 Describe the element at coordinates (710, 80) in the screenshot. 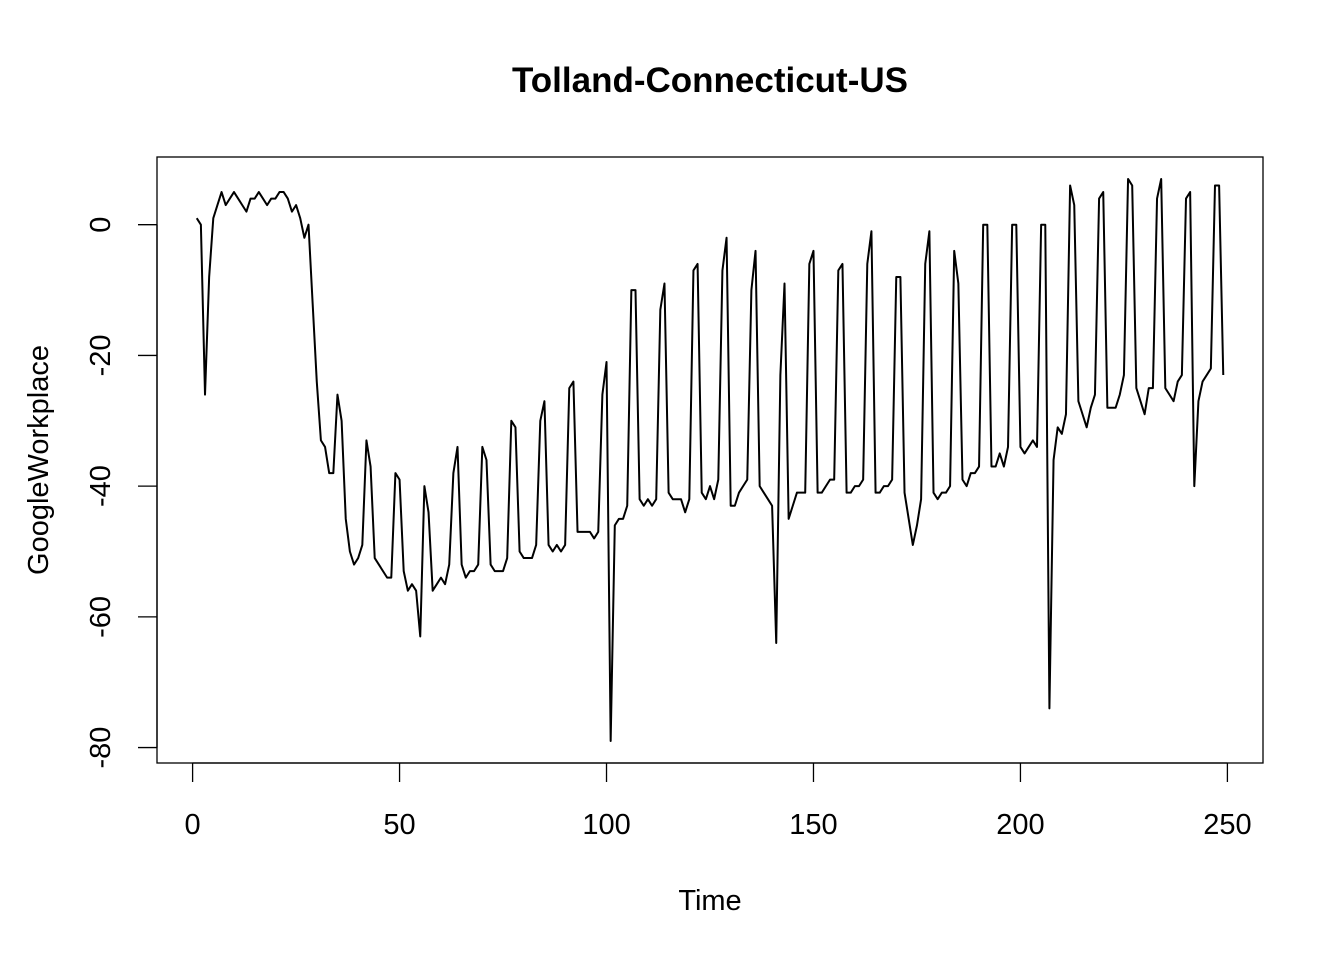

I see `chart-title: Tolland-Connecticut-US` at that location.